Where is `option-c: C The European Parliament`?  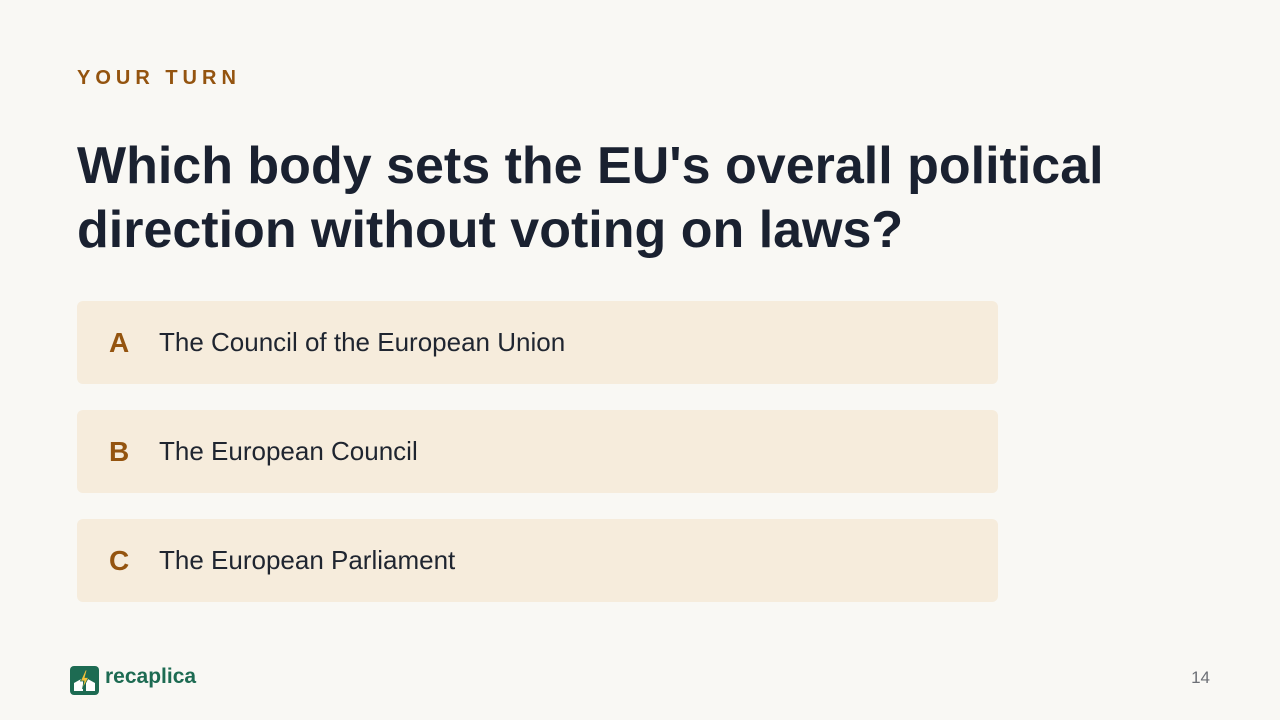
option-c: C The European Parliament is located at coordinates (537, 560).